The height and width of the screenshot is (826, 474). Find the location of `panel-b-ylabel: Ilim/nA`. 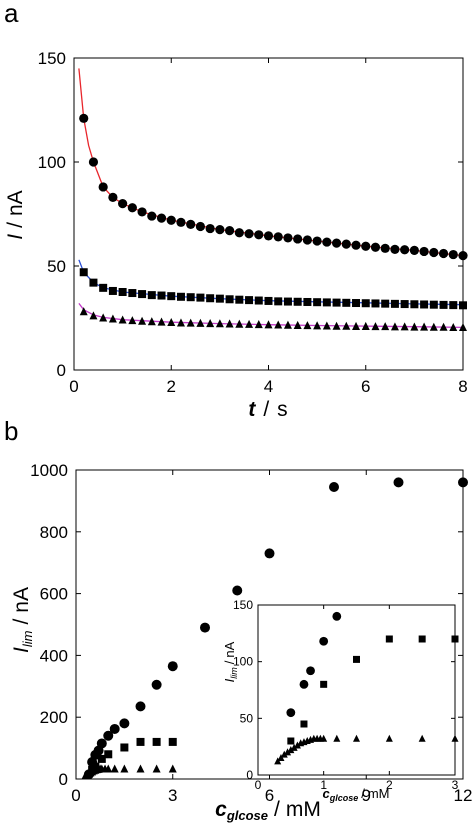

panel-b-ylabel: Ilim/nA is located at coordinates (22, 620).